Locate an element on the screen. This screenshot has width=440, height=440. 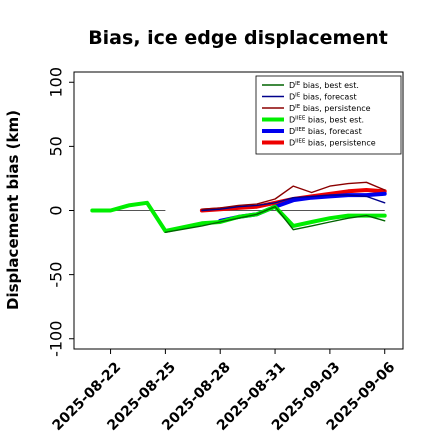
y-axis-label: Displacement bias (km) is located at coordinates (13, 210).